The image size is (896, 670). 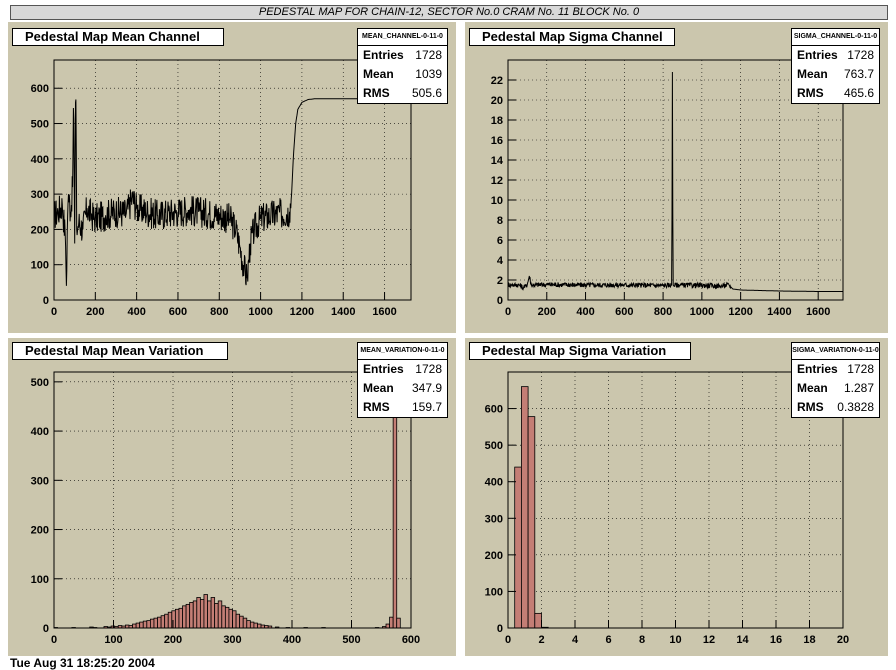 What do you see at coordinates (500, 281) in the screenshot?
I see `y-tick-label: 2` at bounding box center [500, 281].